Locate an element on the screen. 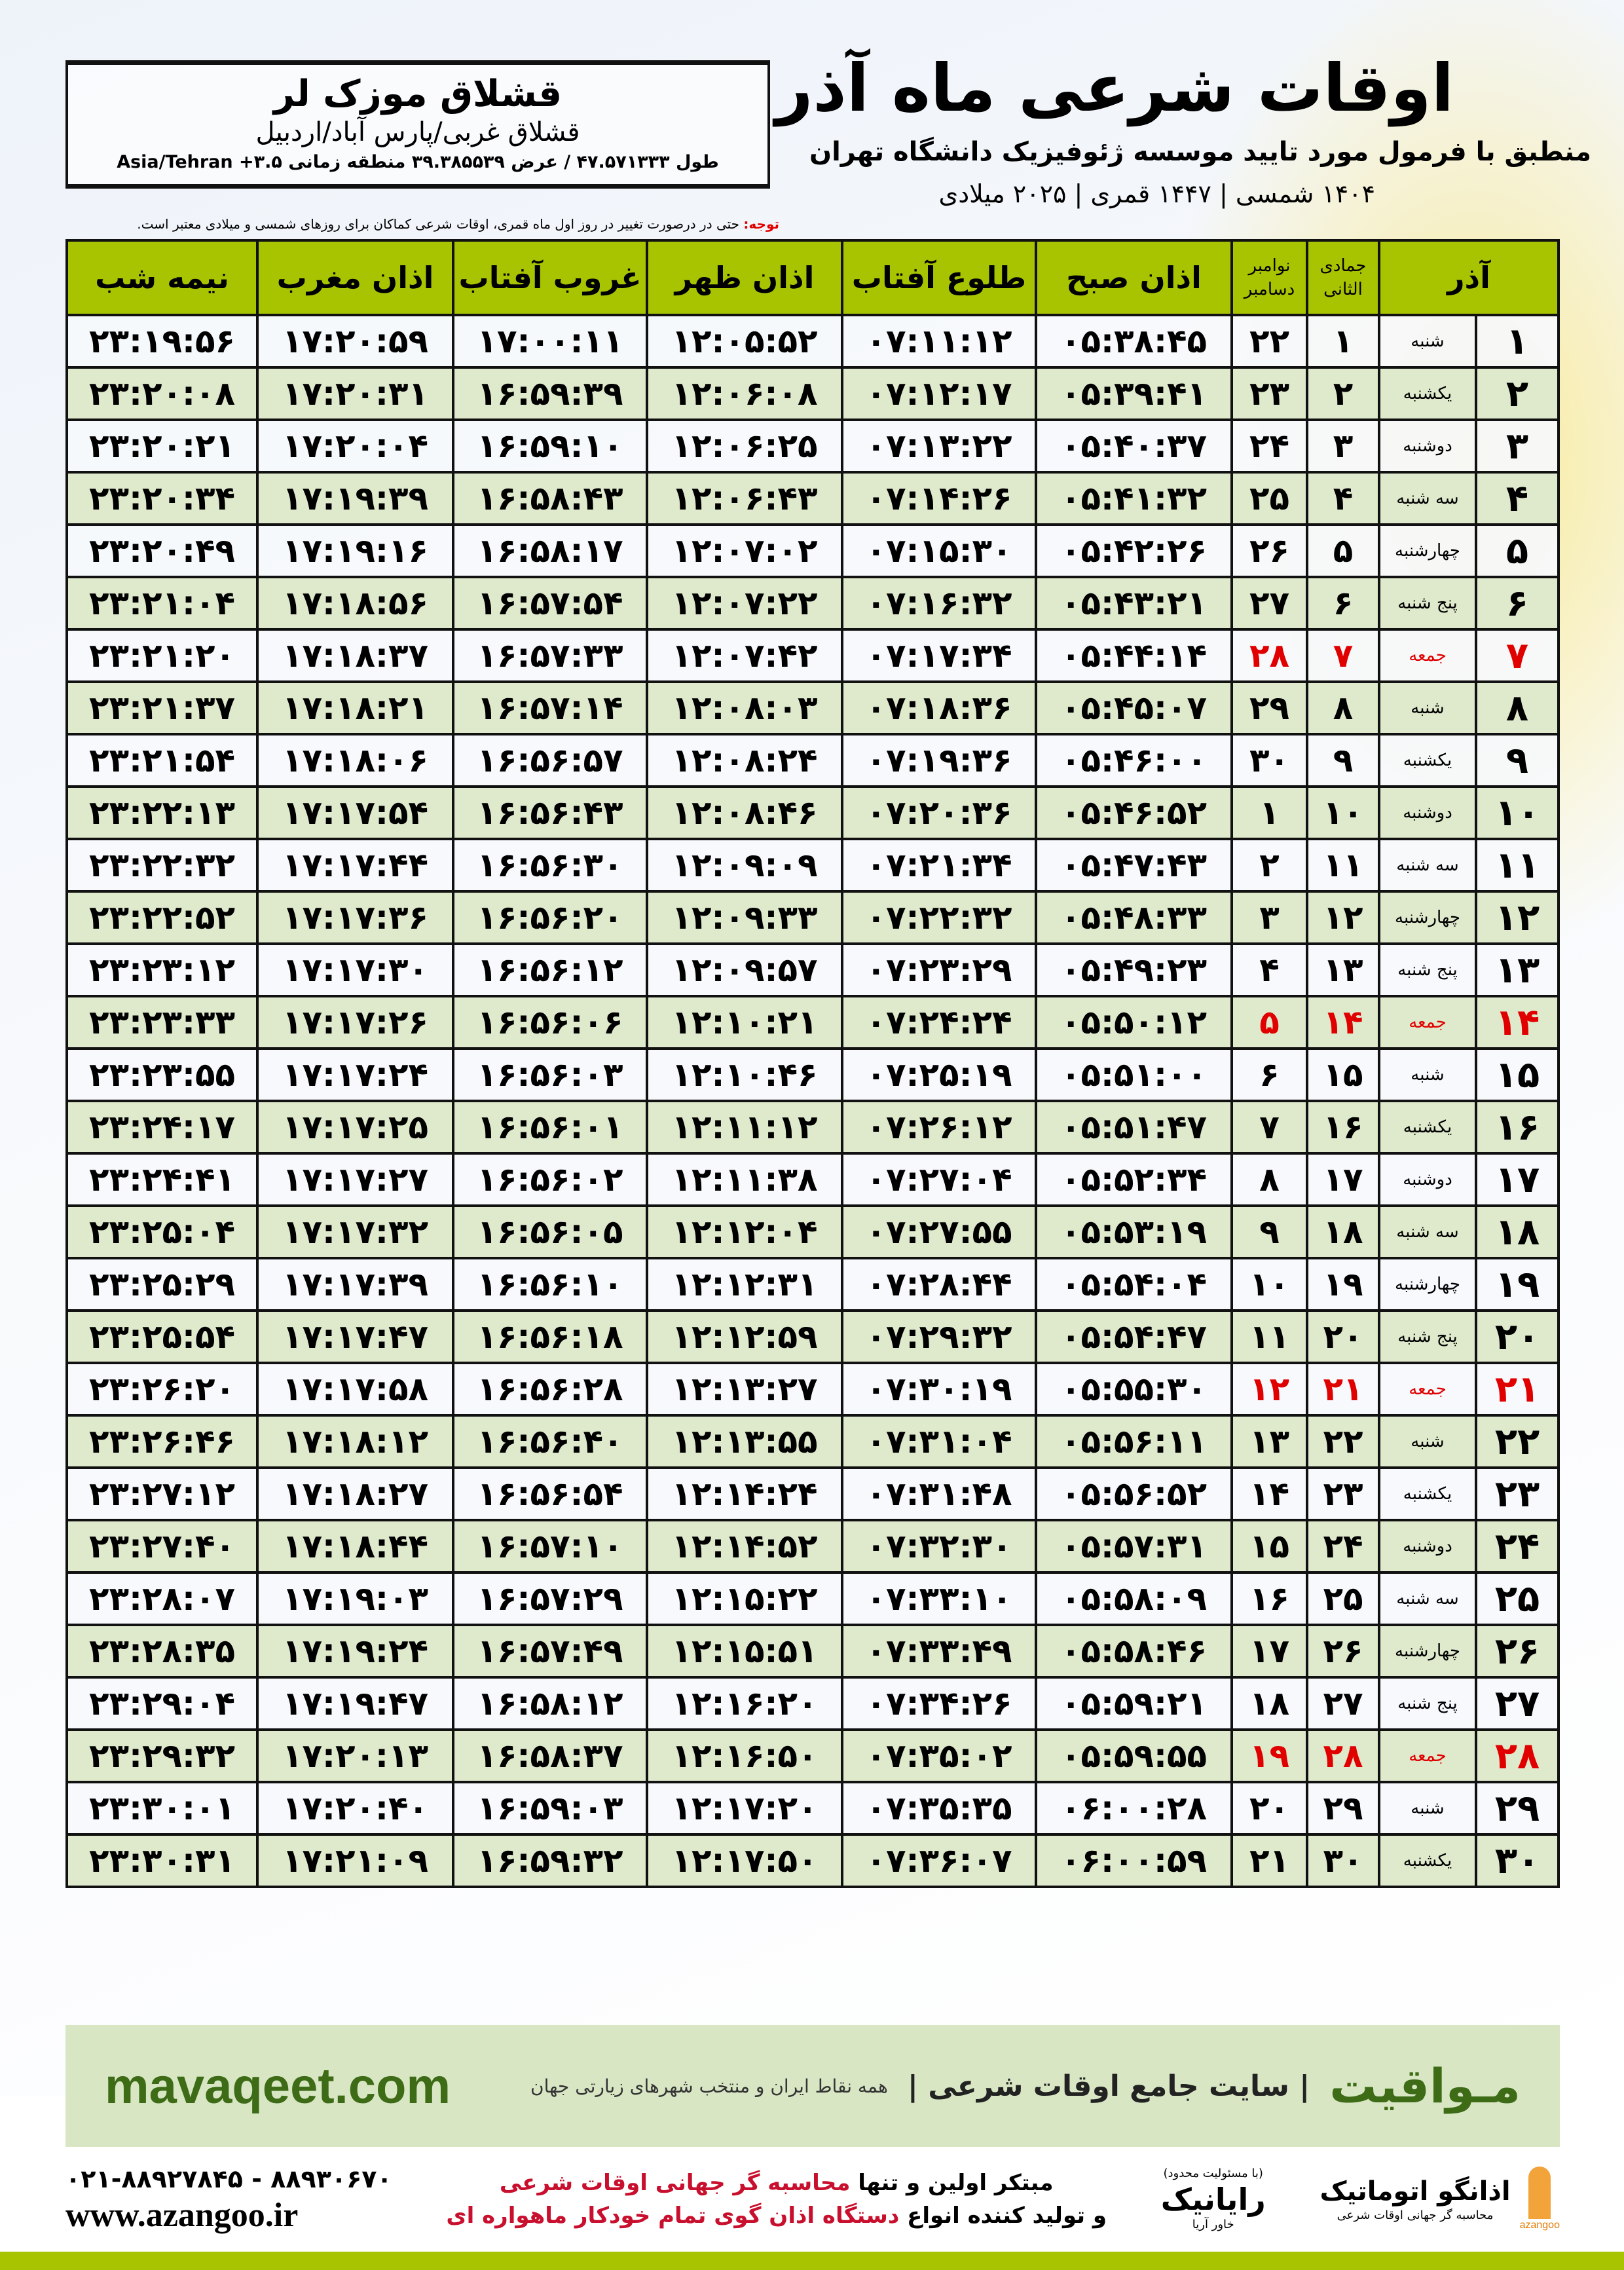  contact-block: ۰۲۱-۸۸۹۲۷۸۴۵ - ۸۸۹۳۰۶۷۰ www.azangoo.ir is located at coordinates (228, 2199).